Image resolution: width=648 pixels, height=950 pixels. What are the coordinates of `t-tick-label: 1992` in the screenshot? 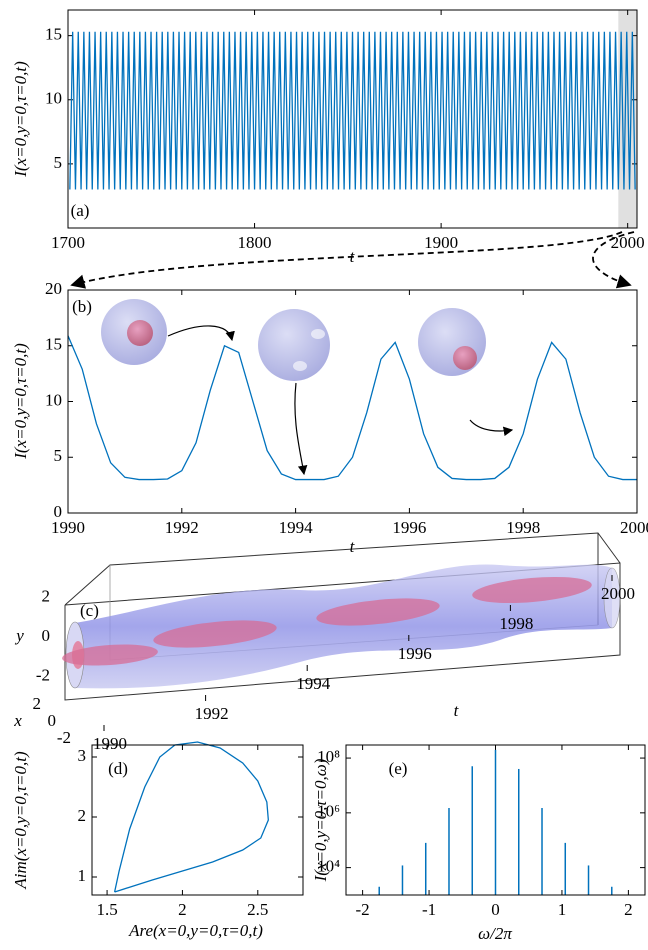 It's located at (212, 713).